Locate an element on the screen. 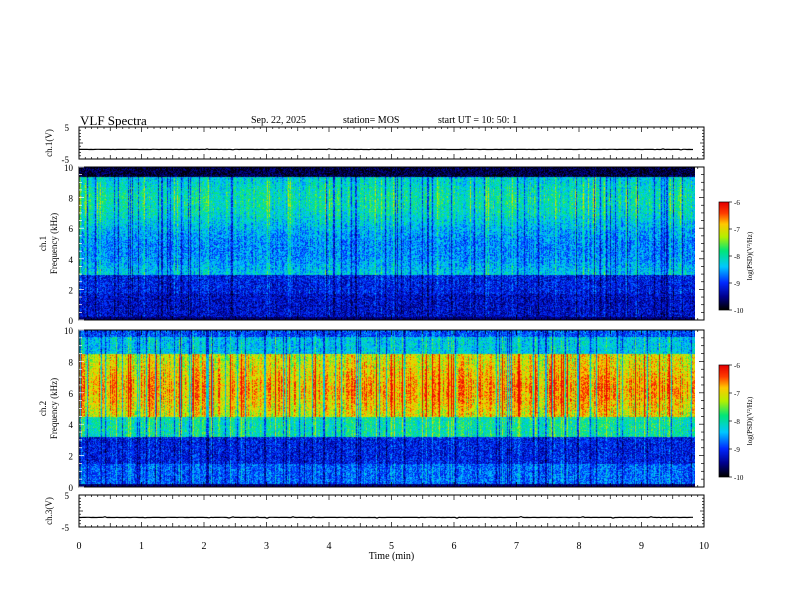  x-tick-label: 10 is located at coordinates (704, 546).